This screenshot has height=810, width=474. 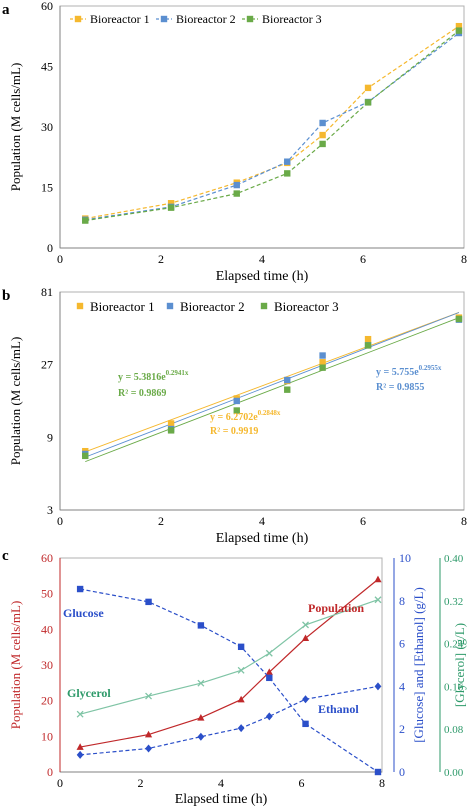 I want to click on panel-c-left-y-tick-label: 60, so click(x=47, y=558).